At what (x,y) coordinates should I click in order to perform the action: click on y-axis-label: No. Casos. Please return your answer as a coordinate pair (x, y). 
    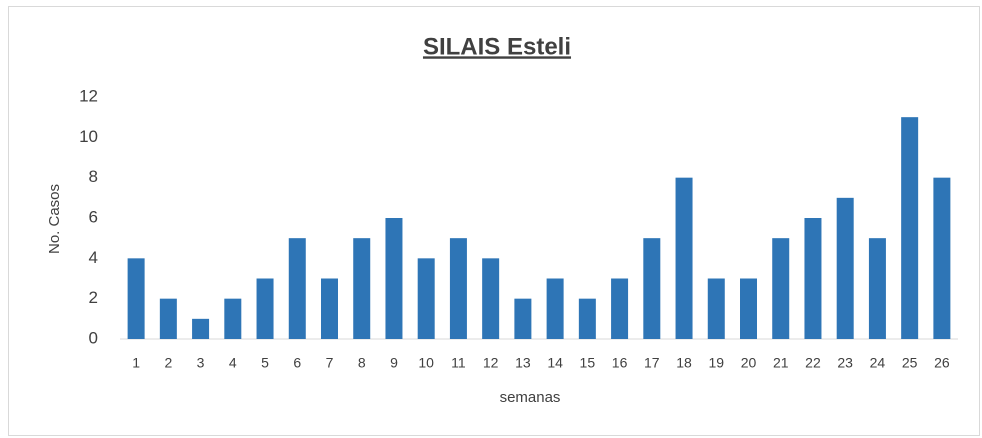
    Looking at the image, I should click on (54, 219).